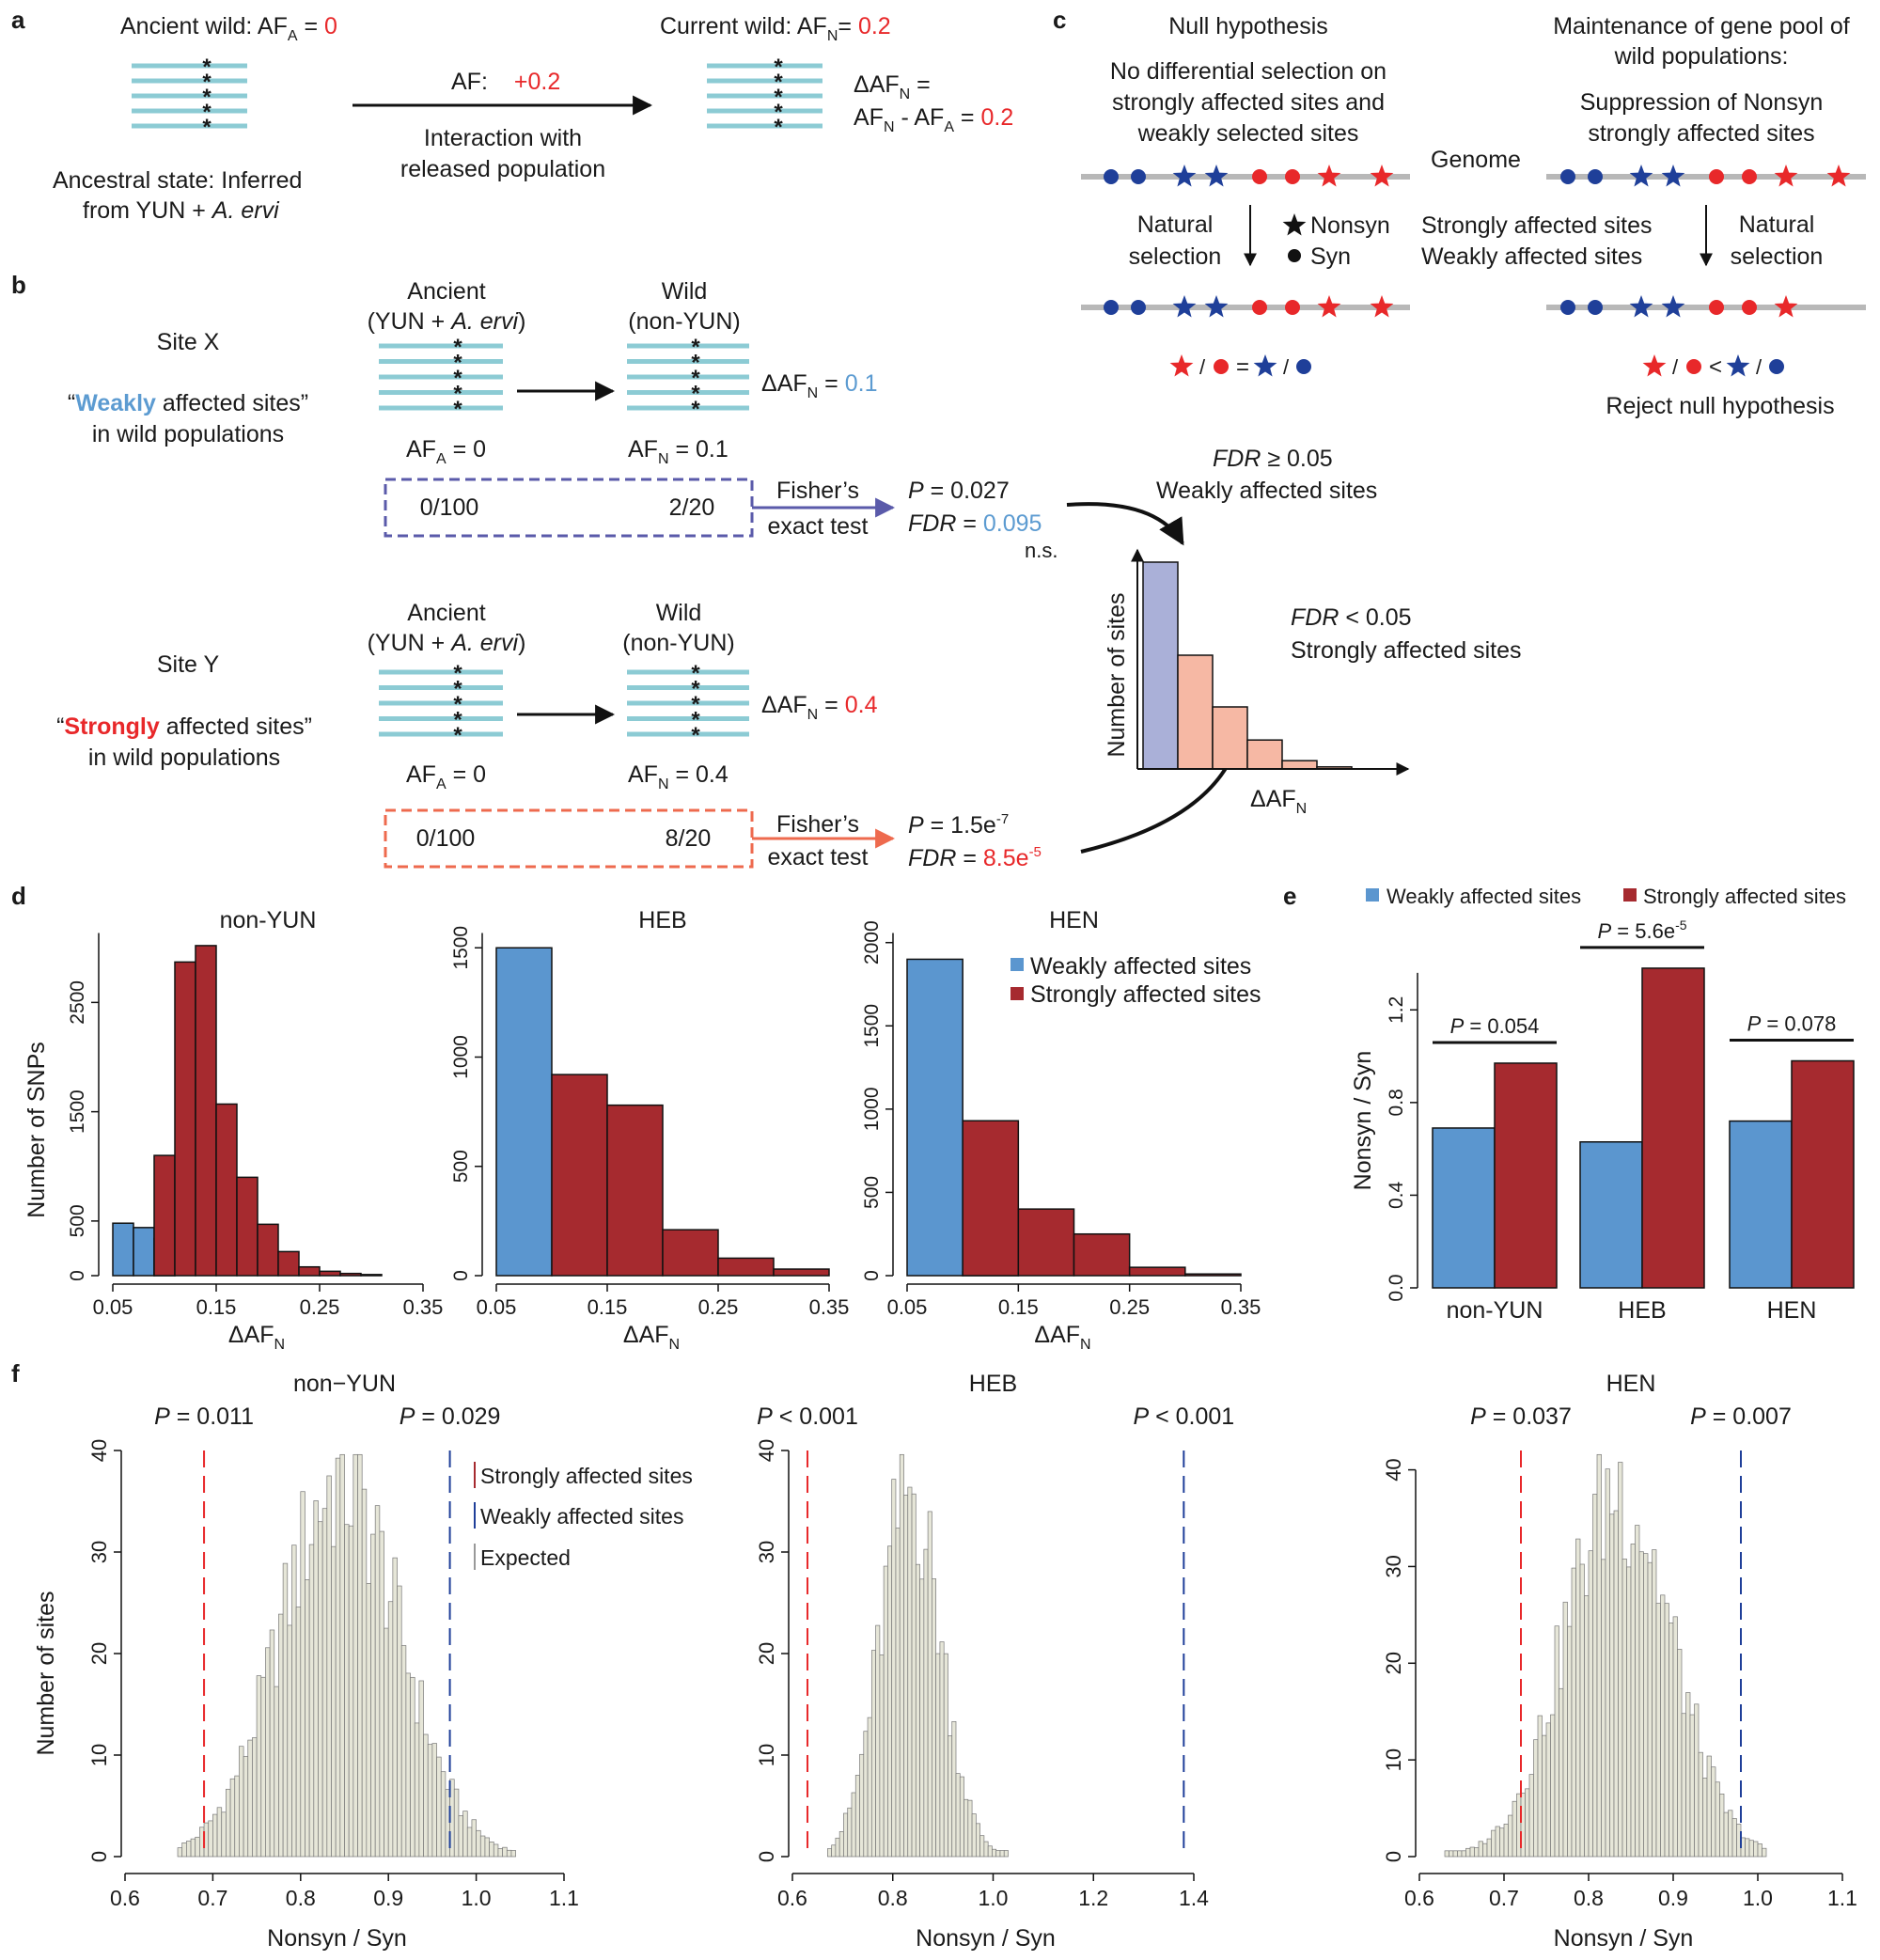 This screenshot has height=1960, width=1880. I want to click on genome-label: Genome, so click(1476, 160).